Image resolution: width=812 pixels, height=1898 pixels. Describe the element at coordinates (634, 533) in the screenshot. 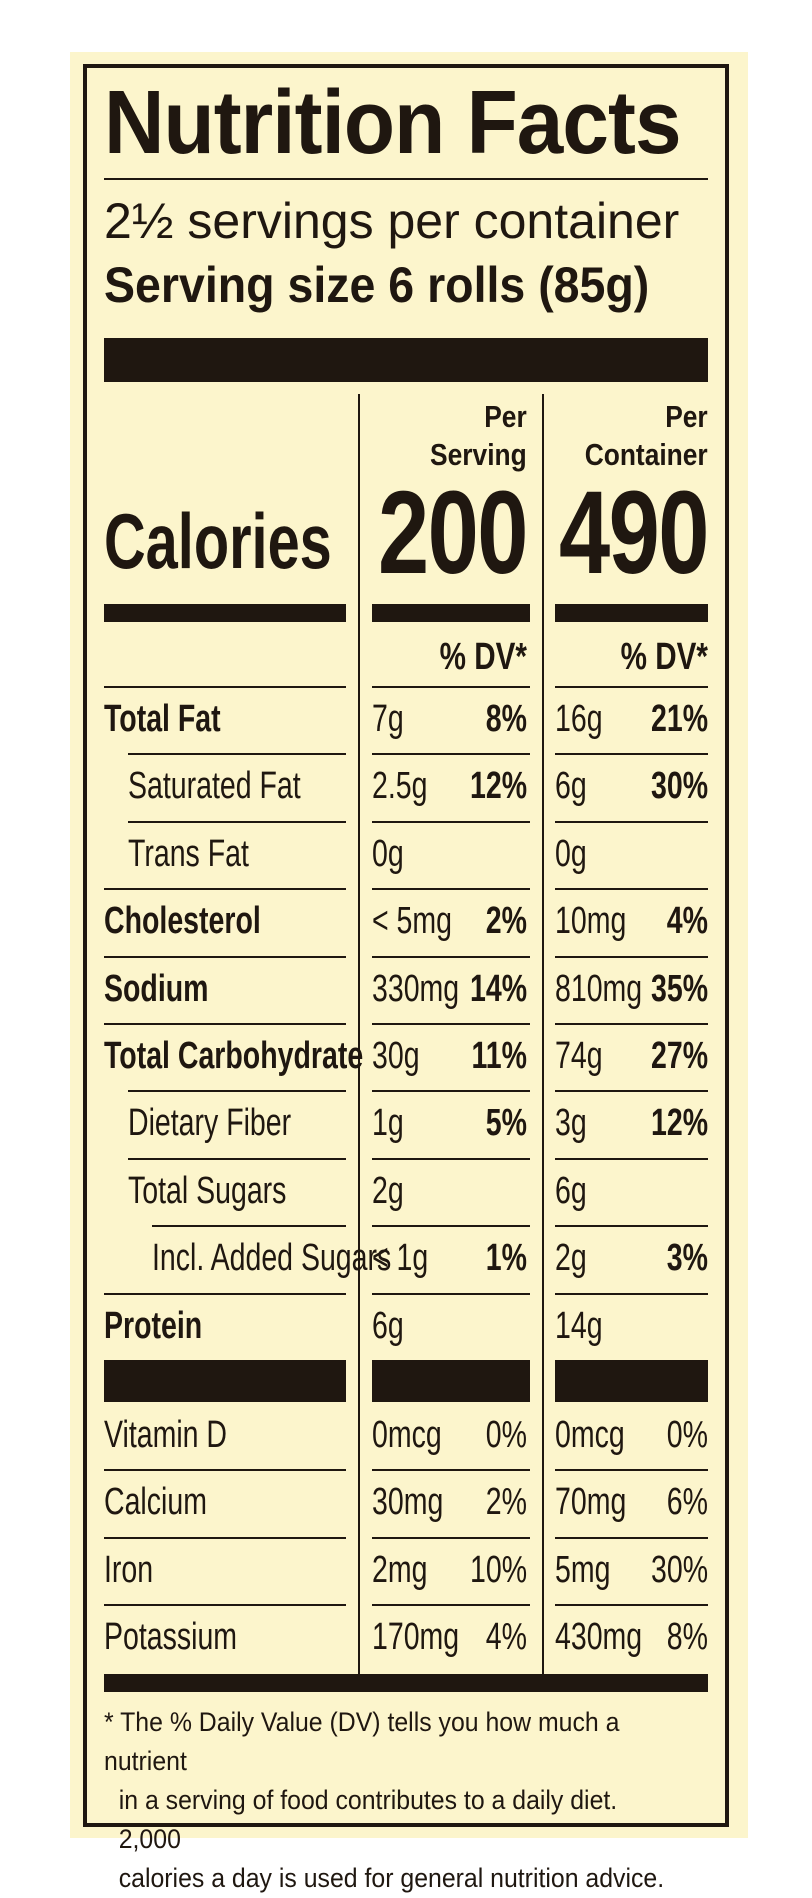

I see `calories-per-container: 490` at that location.